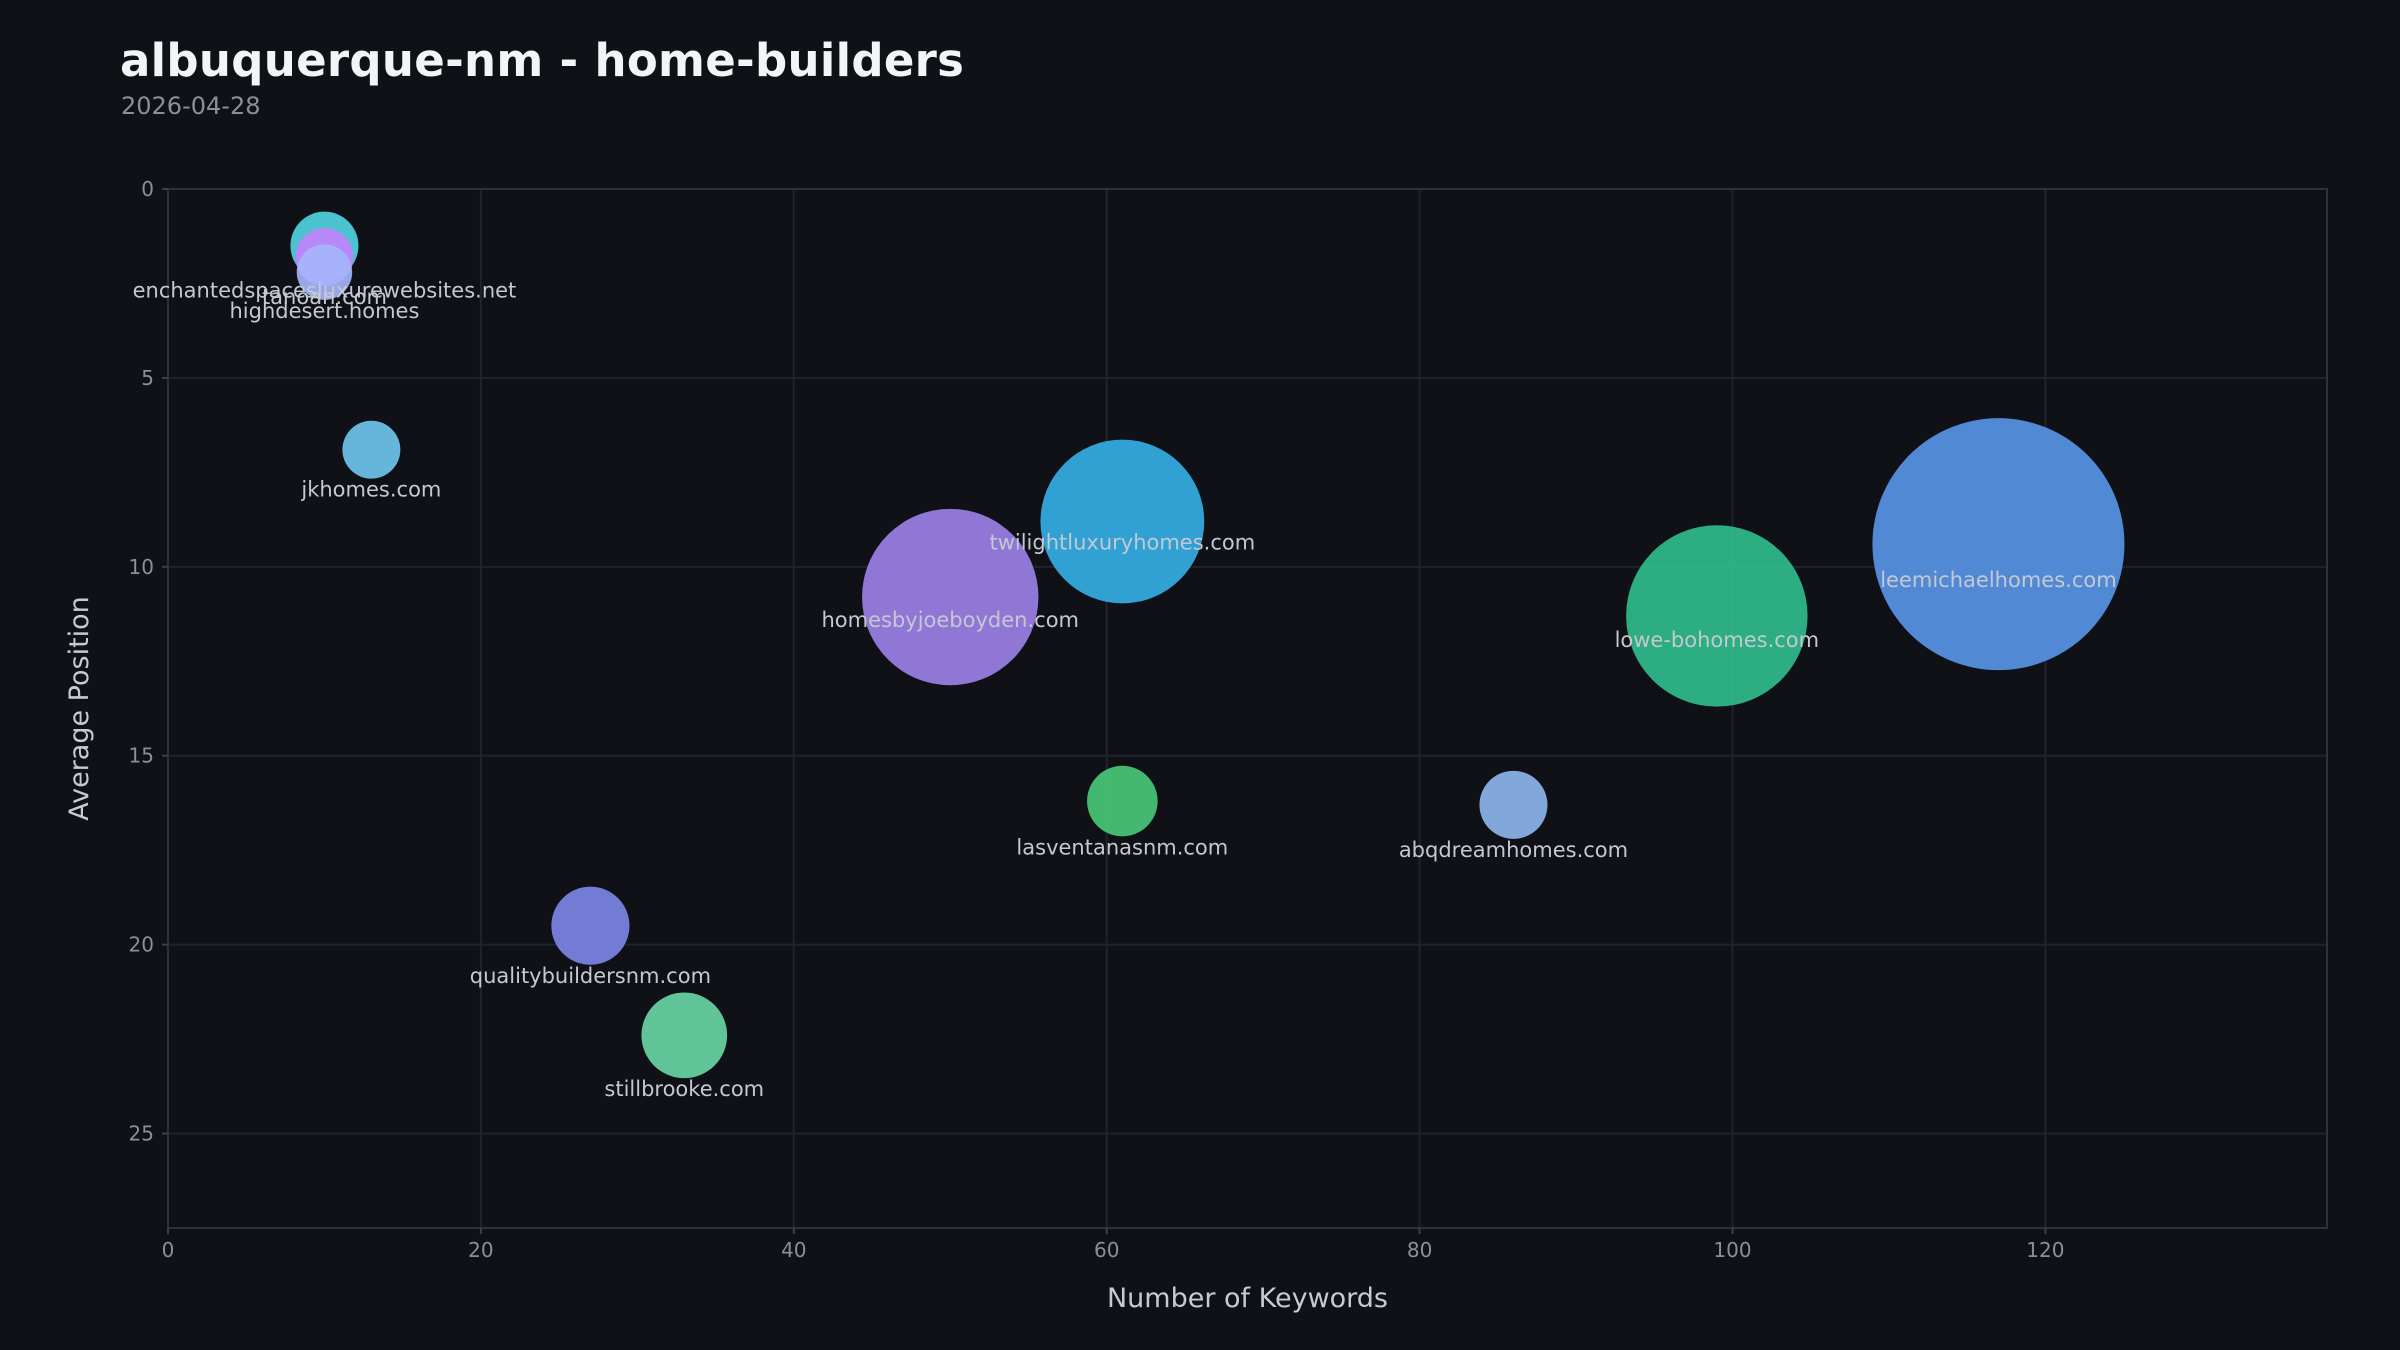 The width and height of the screenshot is (2400, 1350). What do you see at coordinates (371, 449) in the screenshot?
I see `bubble-jkhomes-com` at bounding box center [371, 449].